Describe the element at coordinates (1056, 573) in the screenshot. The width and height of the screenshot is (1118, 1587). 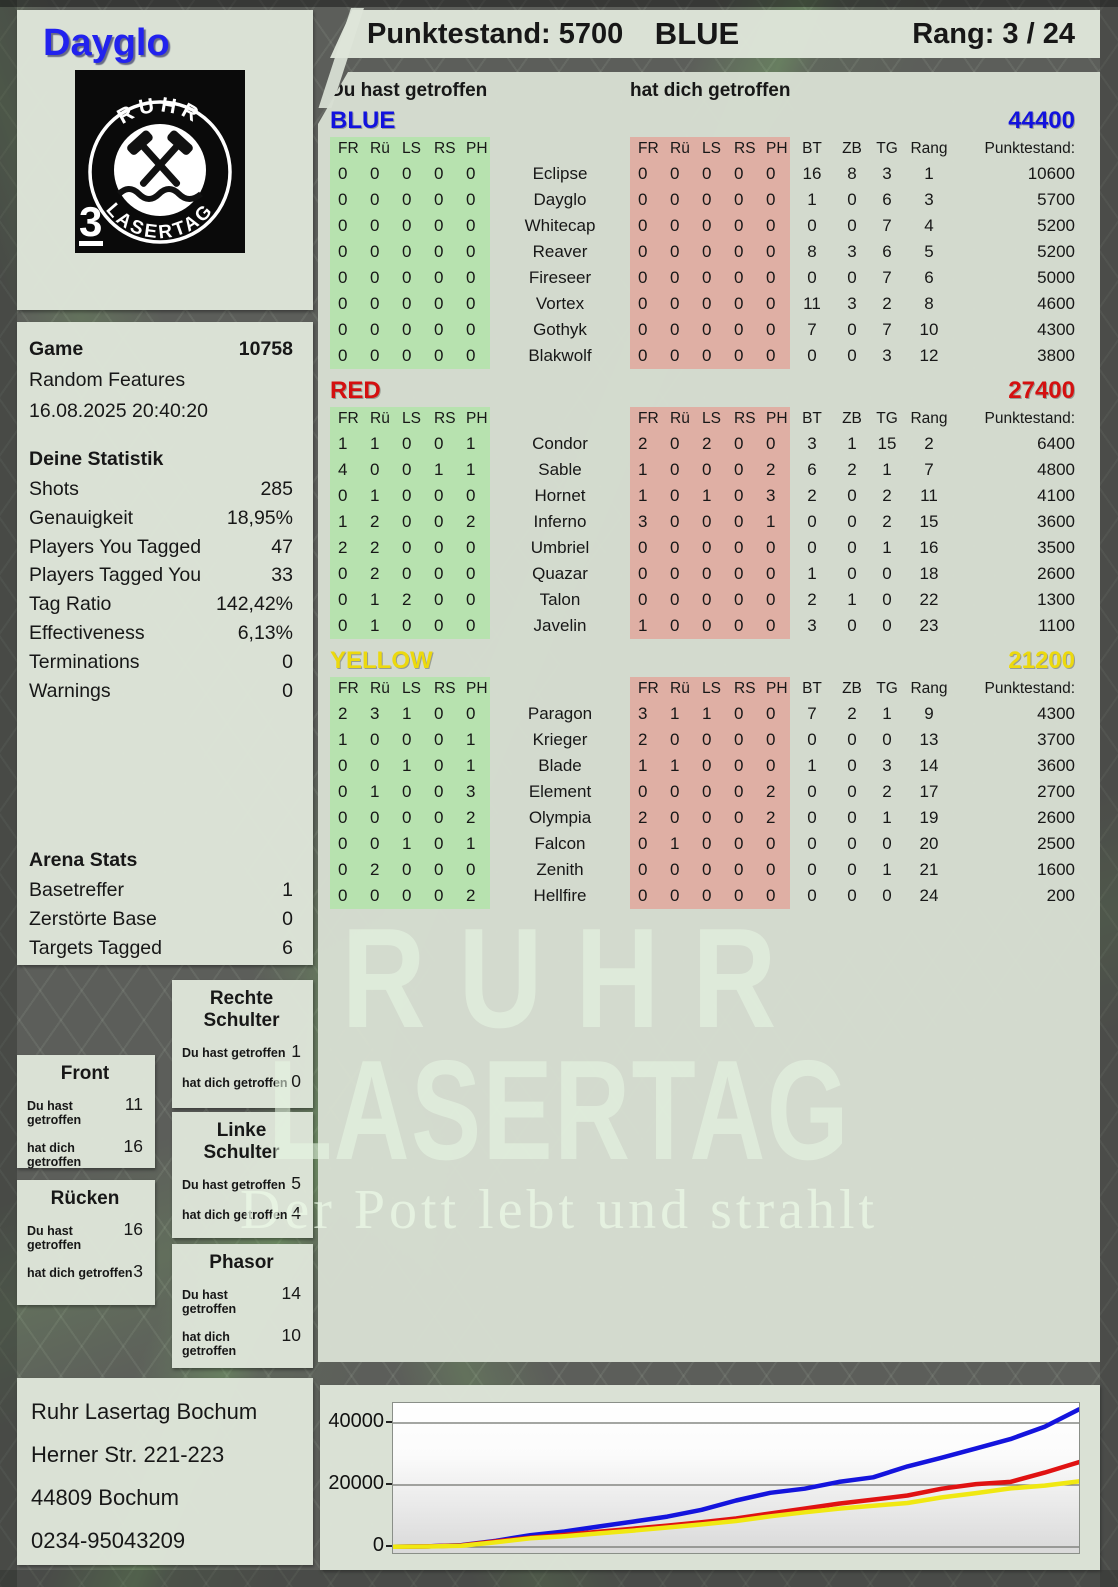
I see `stat-cell: 2600` at that location.